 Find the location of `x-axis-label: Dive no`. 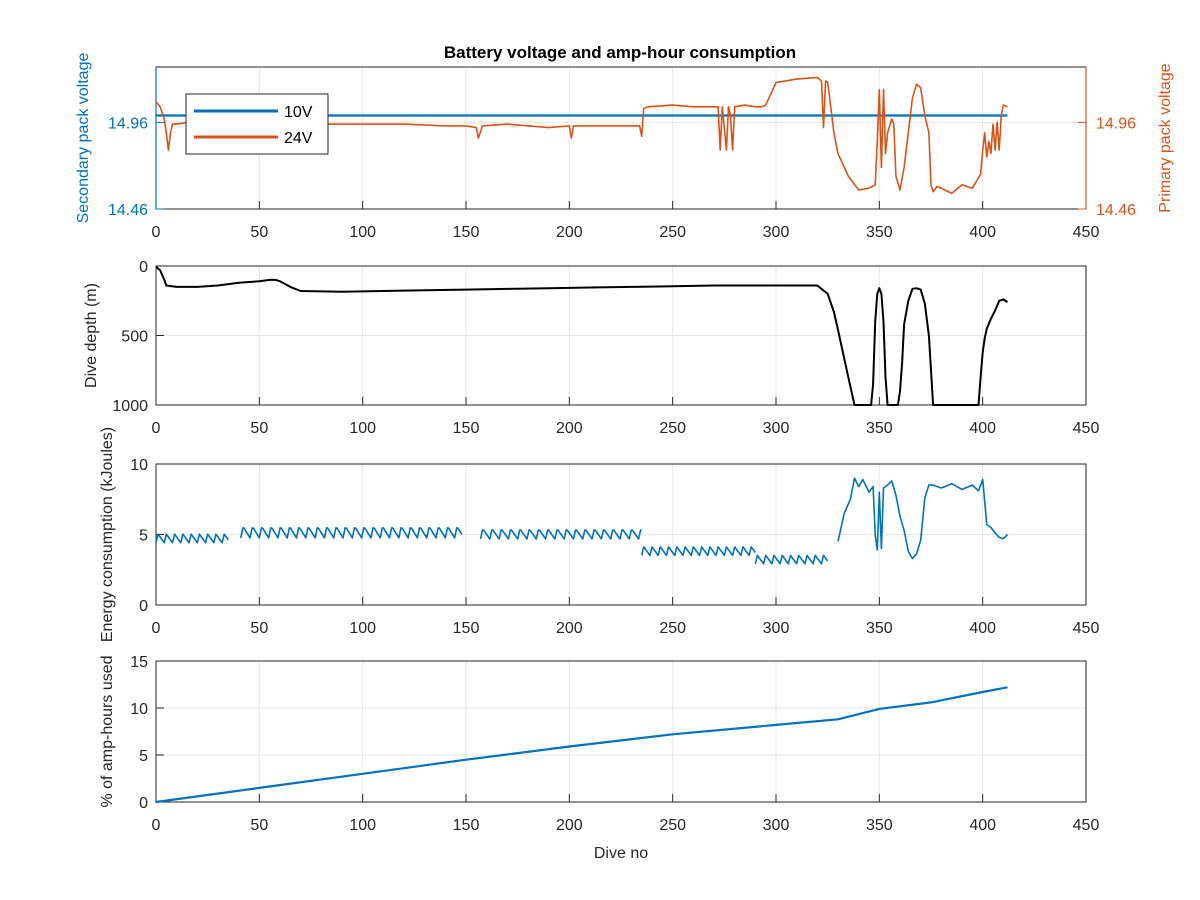

x-axis-label: Dive no is located at coordinates (621, 853).